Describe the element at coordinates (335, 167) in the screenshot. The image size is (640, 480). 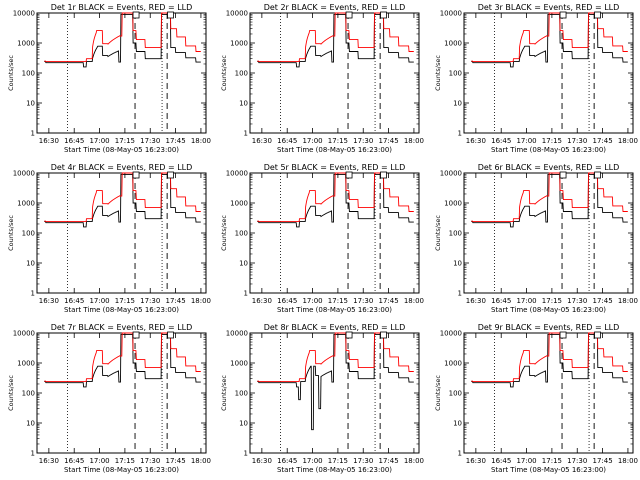
I see `panel-title: Det 5r BLACK = Events, RED = LLD` at that location.